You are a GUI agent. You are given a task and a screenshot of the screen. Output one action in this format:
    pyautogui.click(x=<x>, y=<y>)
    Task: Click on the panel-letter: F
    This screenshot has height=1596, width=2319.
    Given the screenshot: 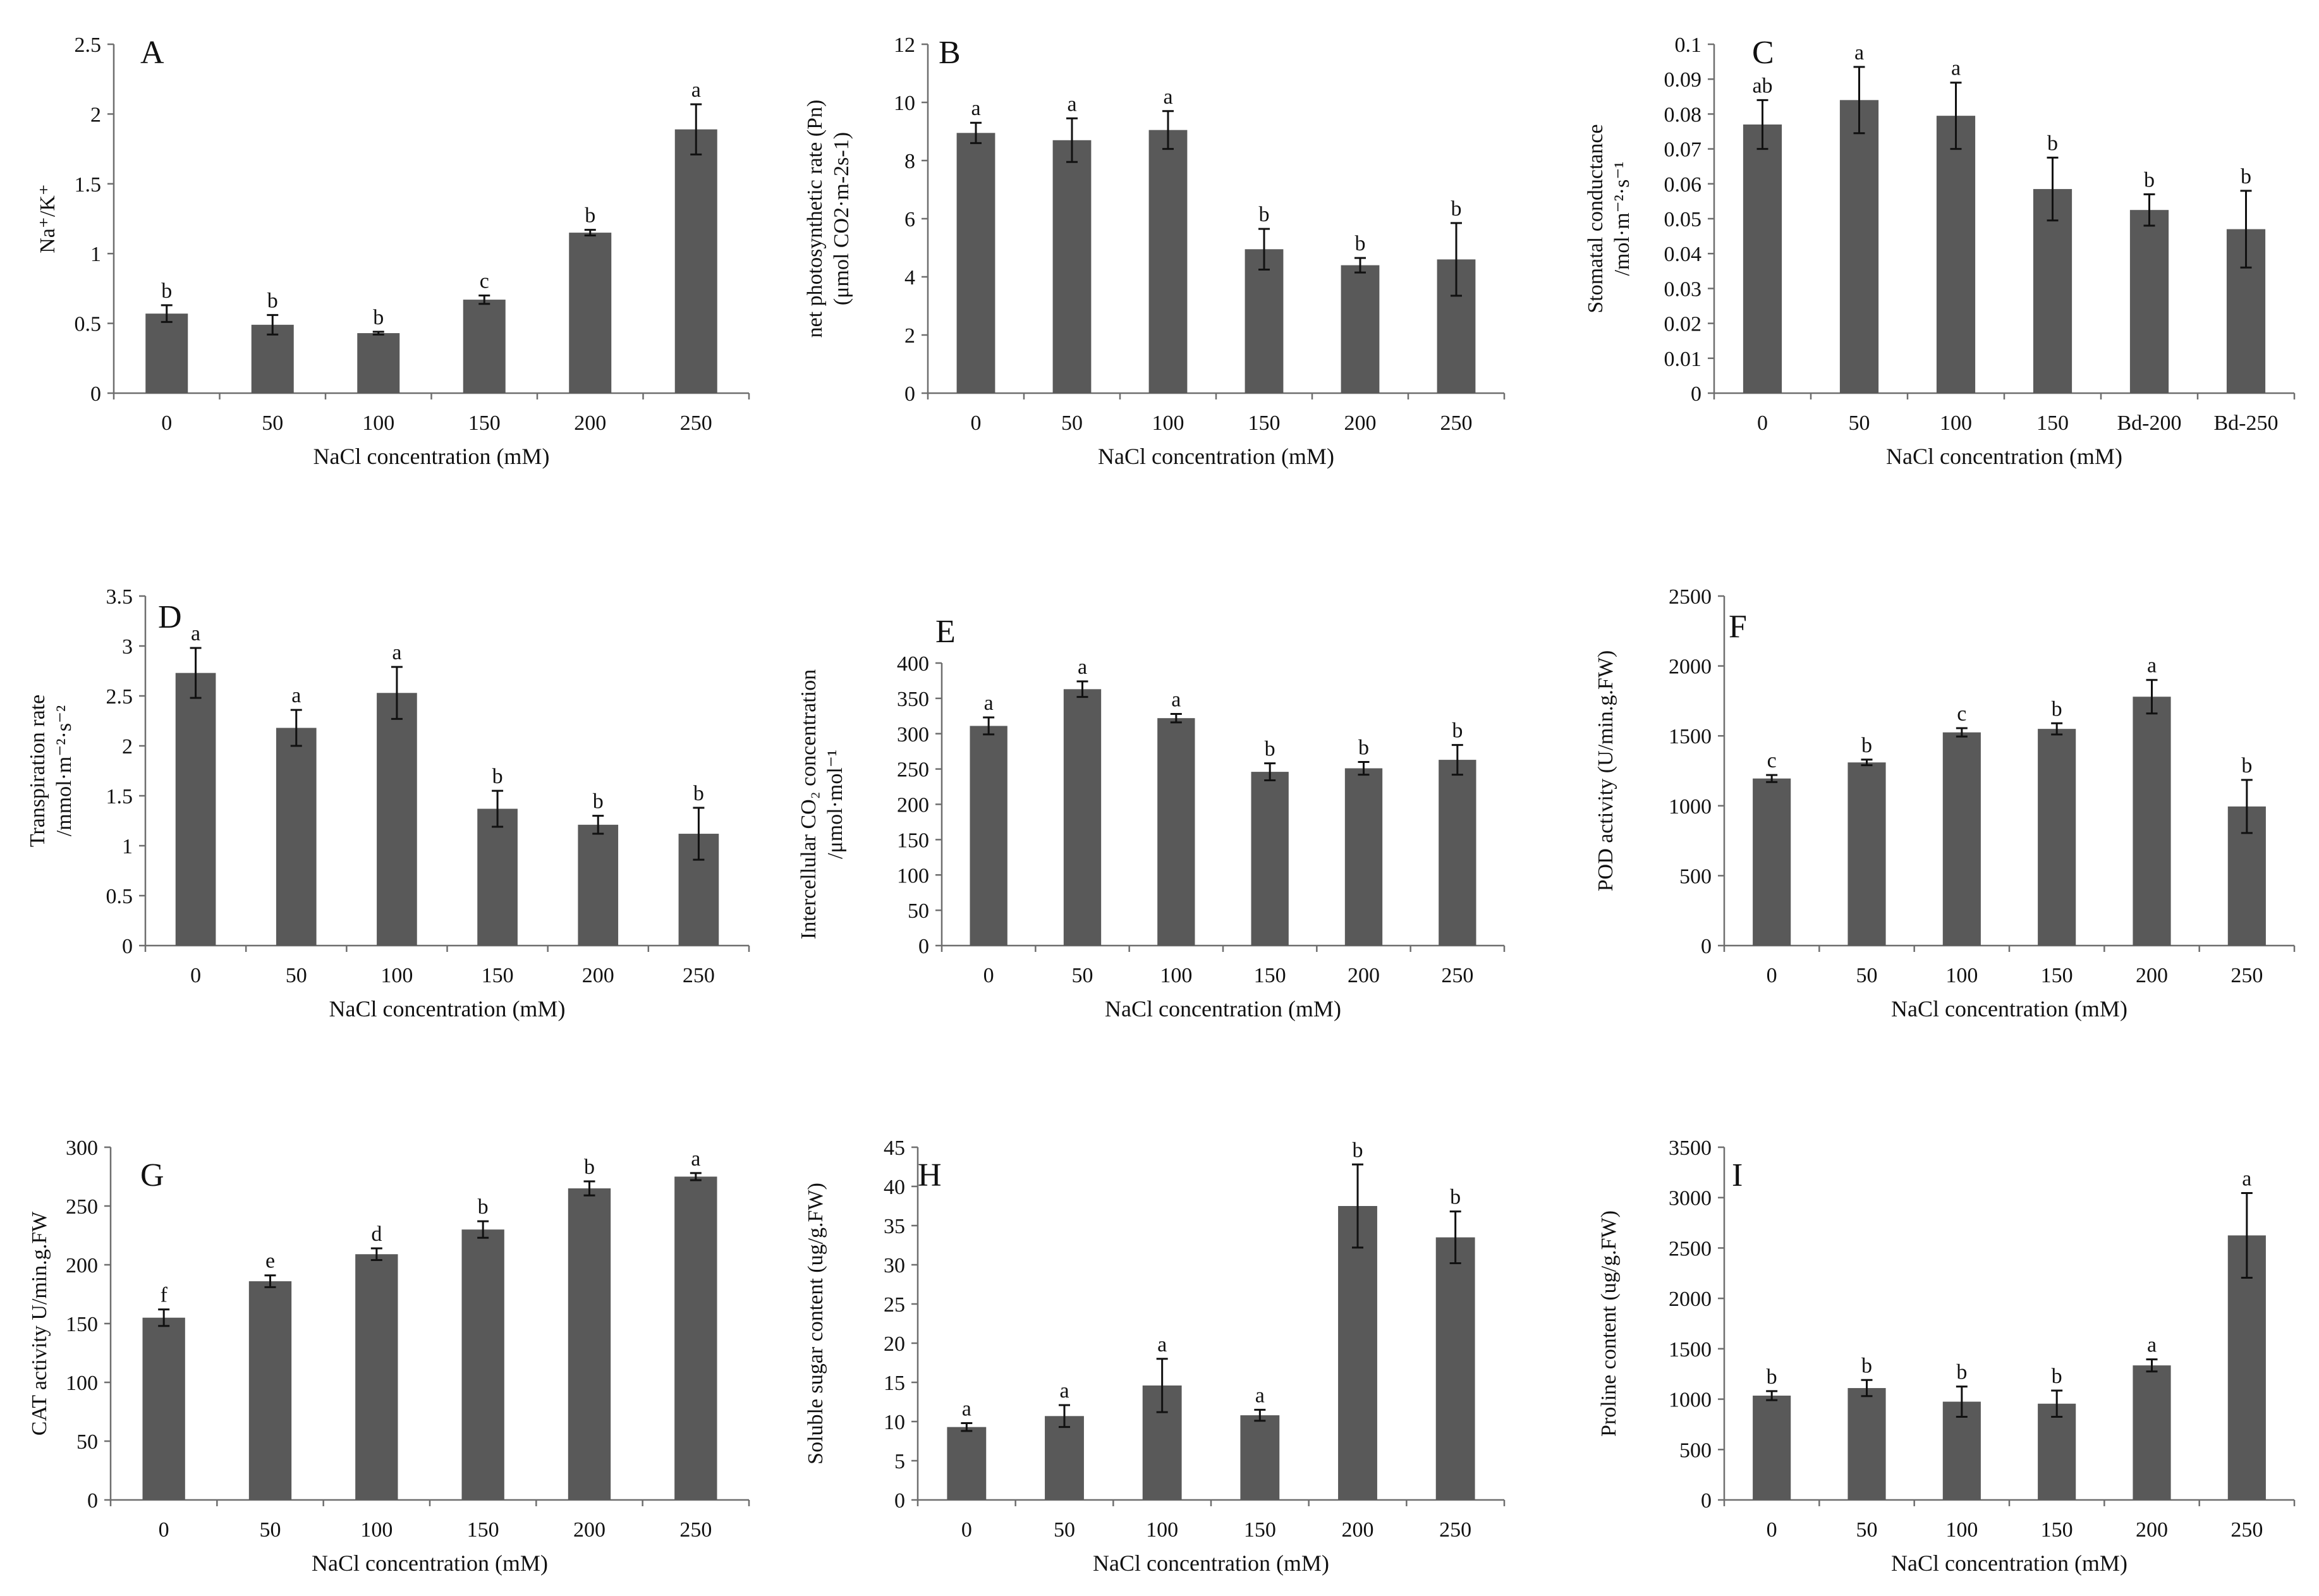 What is the action you would take?
    pyautogui.click(x=1738, y=627)
    